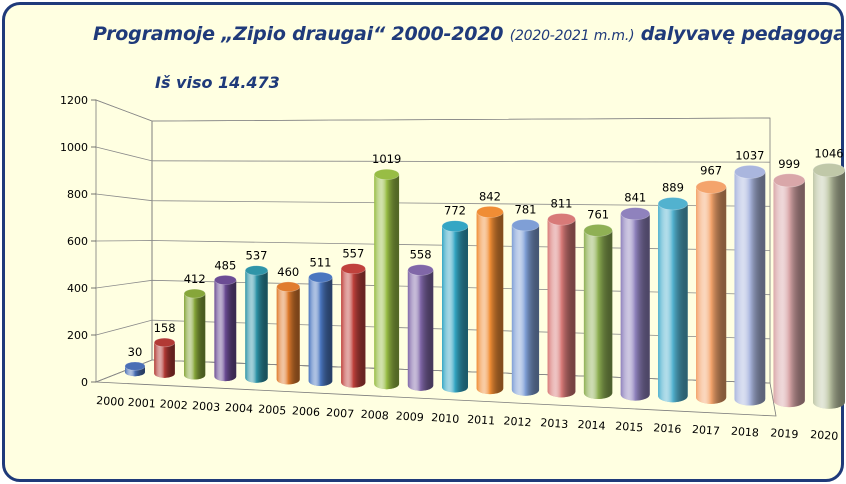 This screenshot has width=846, height=484. Describe the element at coordinates (225, 328) in the screenshot. I see `bar-2003` at that location.